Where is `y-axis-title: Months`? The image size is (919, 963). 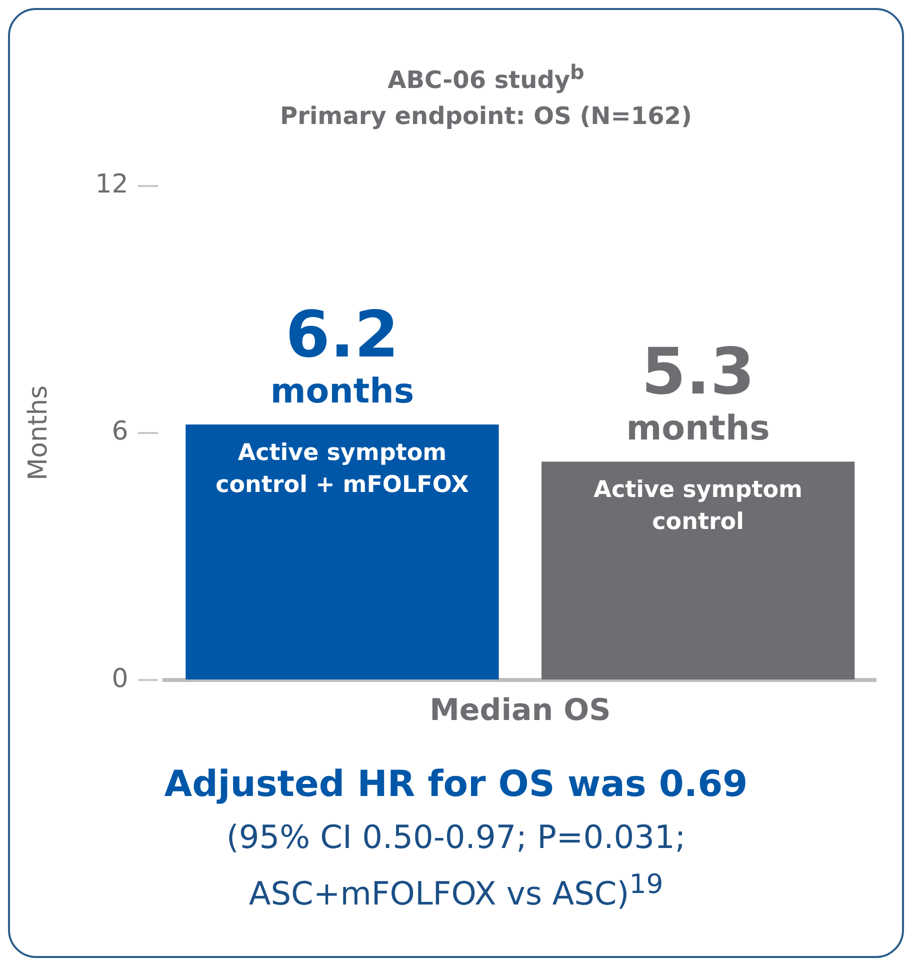
y-axis-title: Months is located at coordinates (38, 432).